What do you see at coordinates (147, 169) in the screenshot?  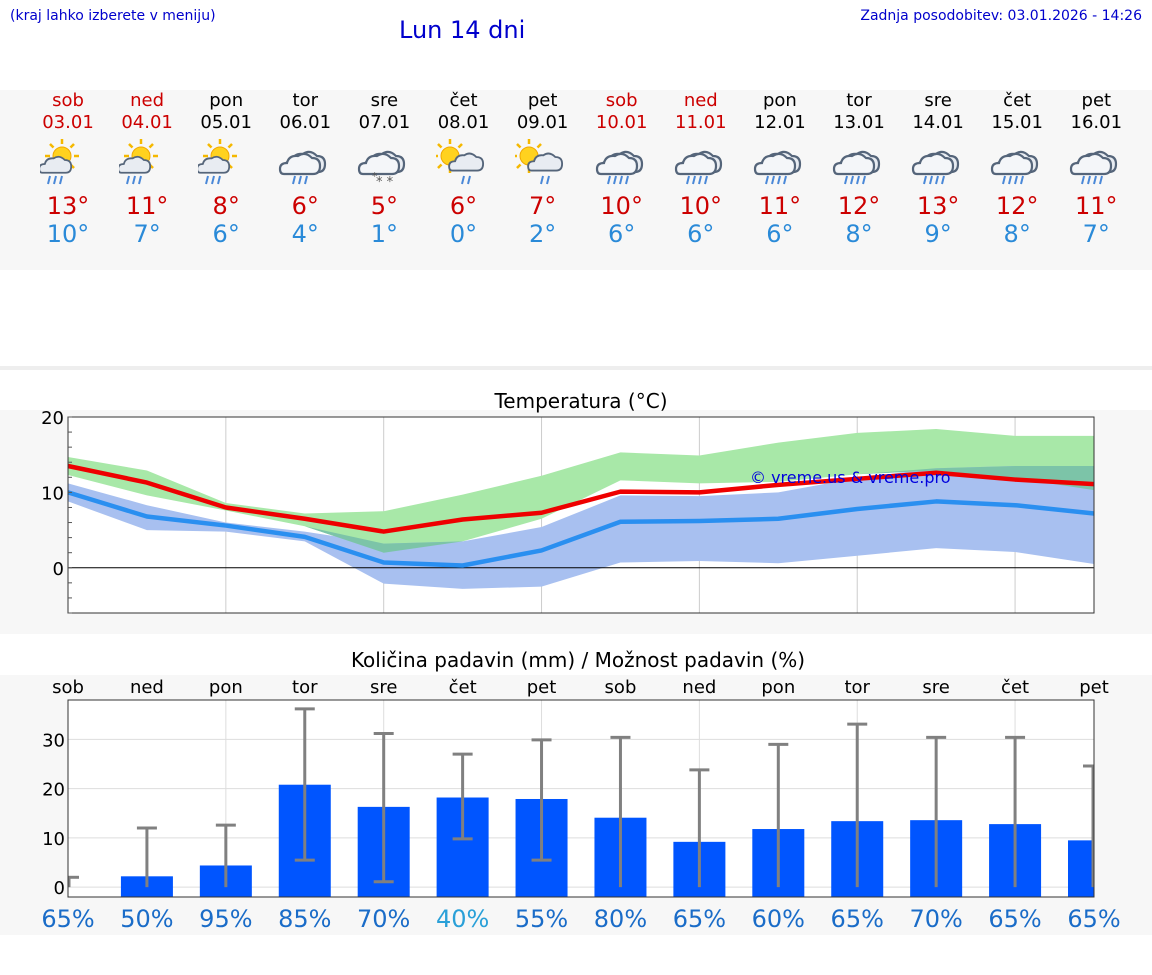 I see `day-column: ned 04.01 11° 7°` at bounding box center [147, 169].